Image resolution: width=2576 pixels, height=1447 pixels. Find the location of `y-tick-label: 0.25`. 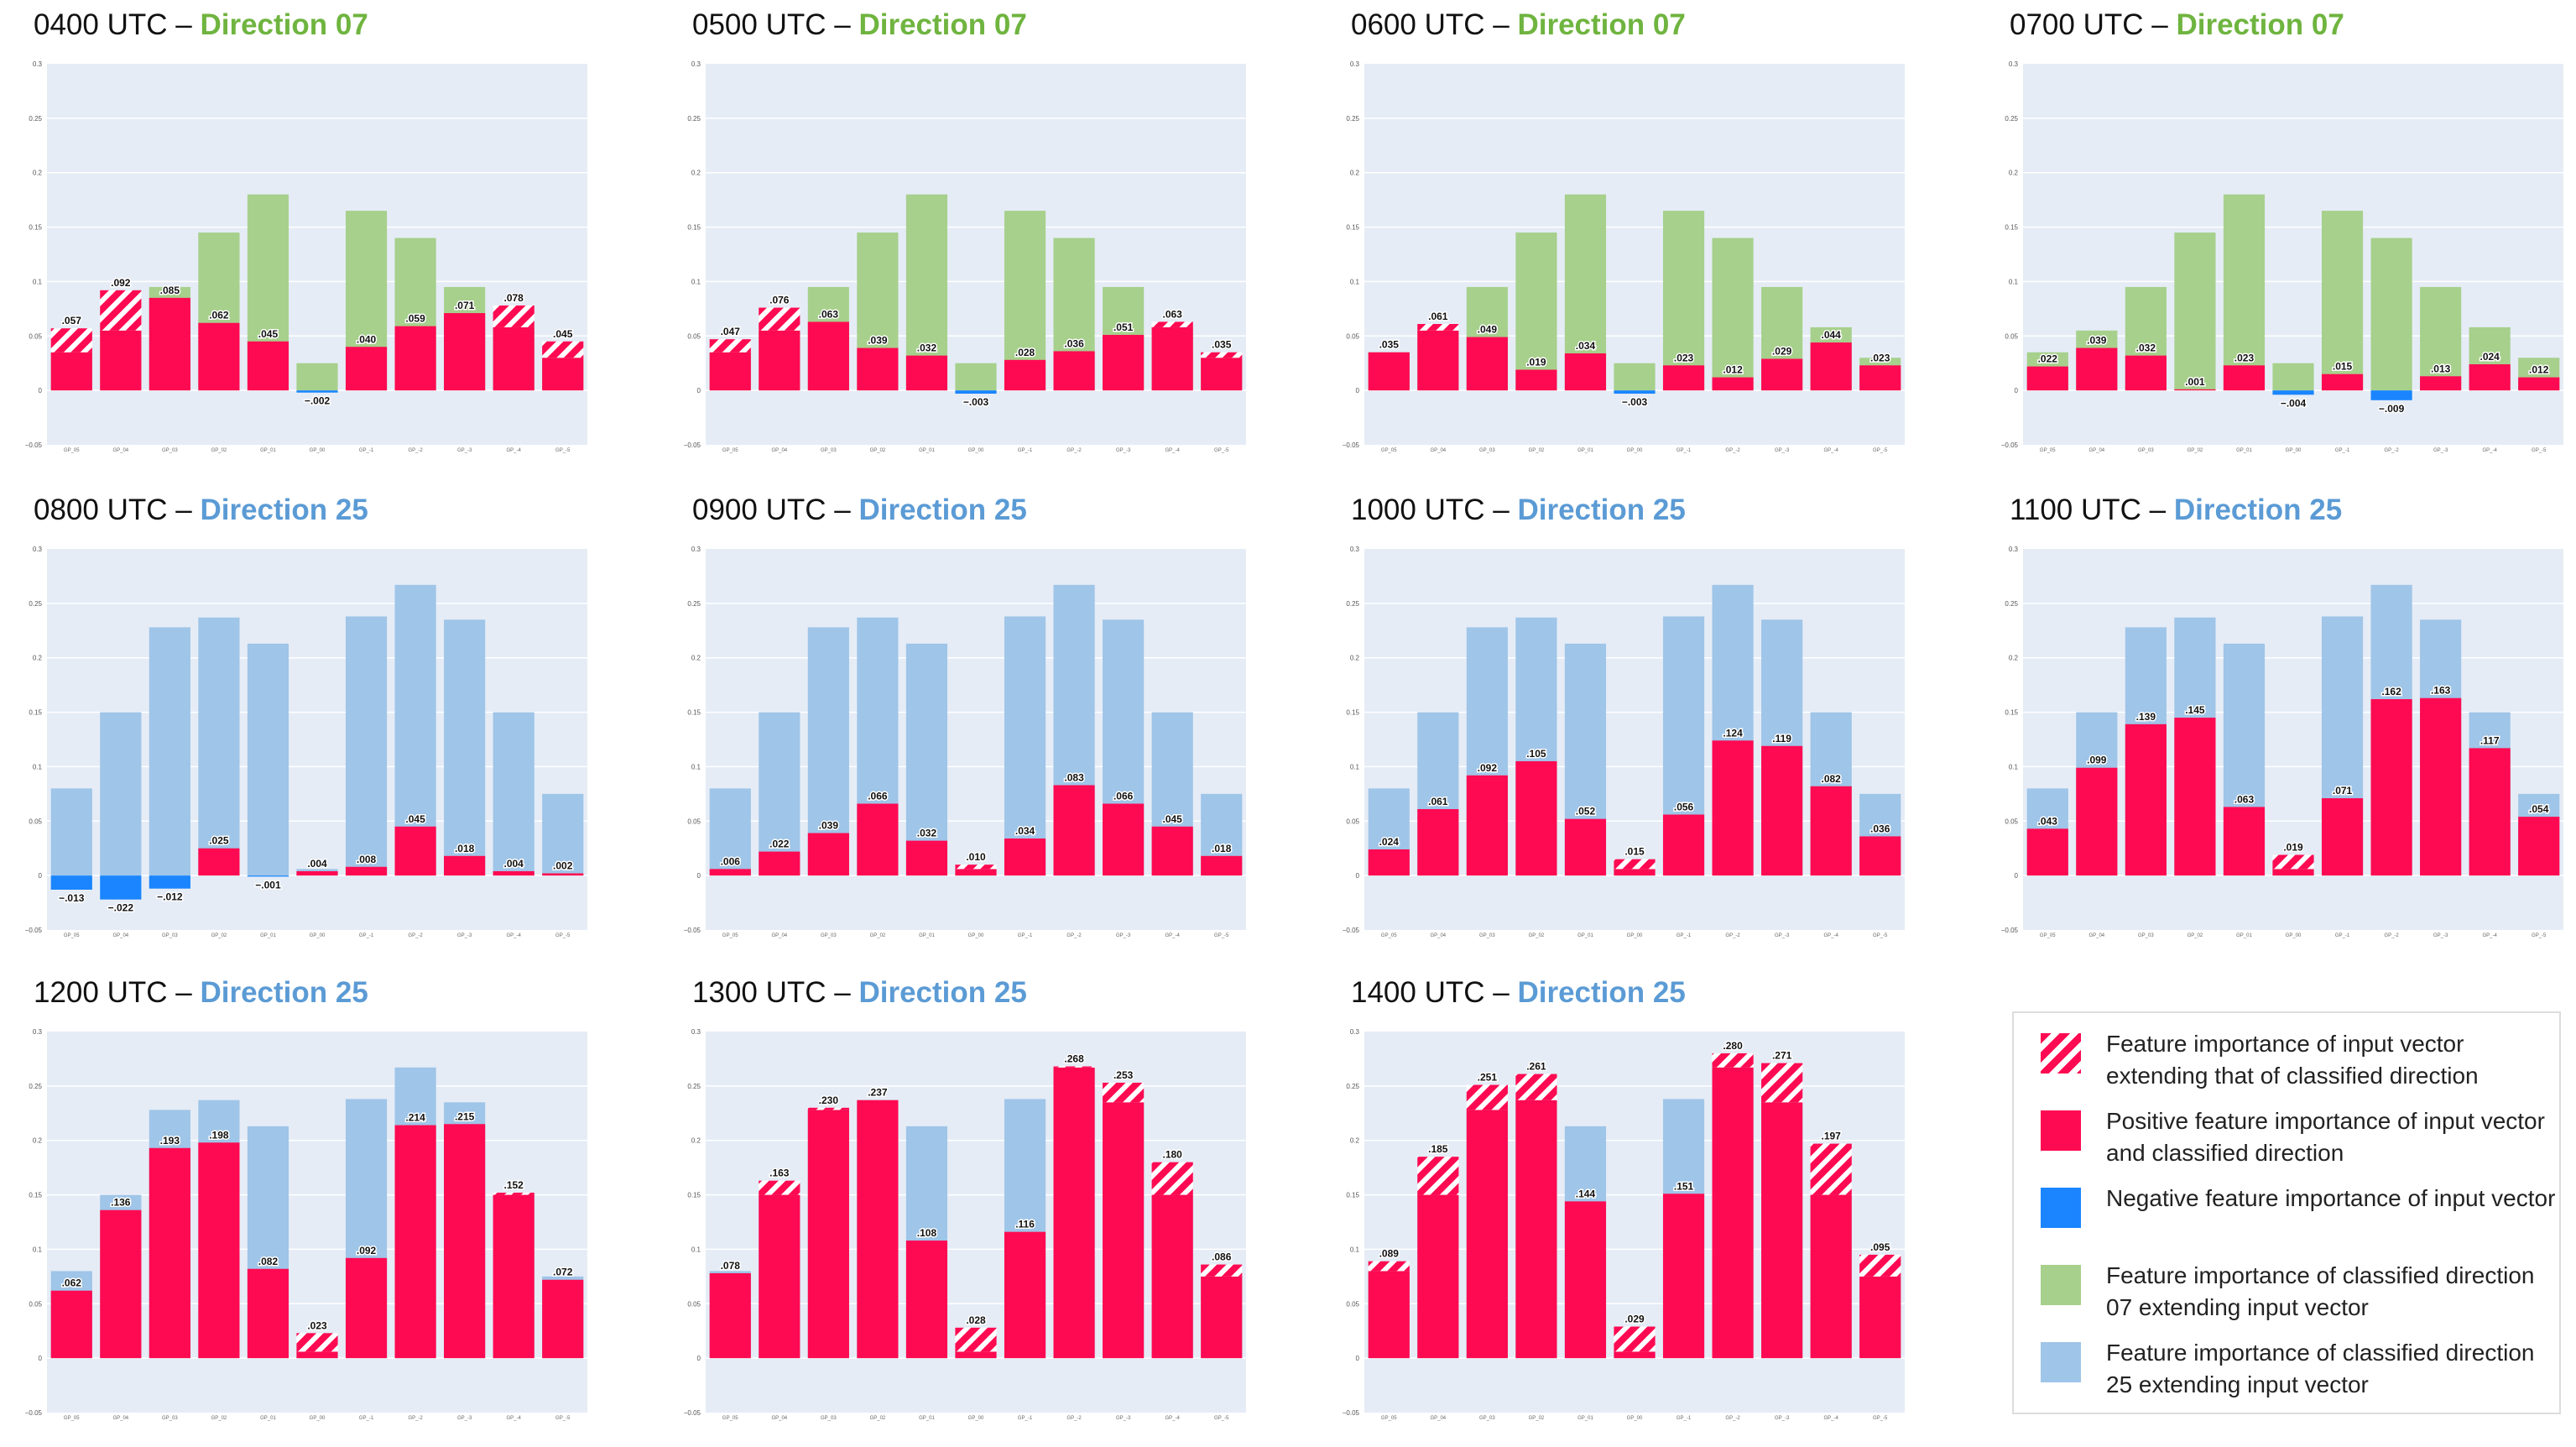

y-tick-label: 0.25 is located at coordinates (2011, 119).